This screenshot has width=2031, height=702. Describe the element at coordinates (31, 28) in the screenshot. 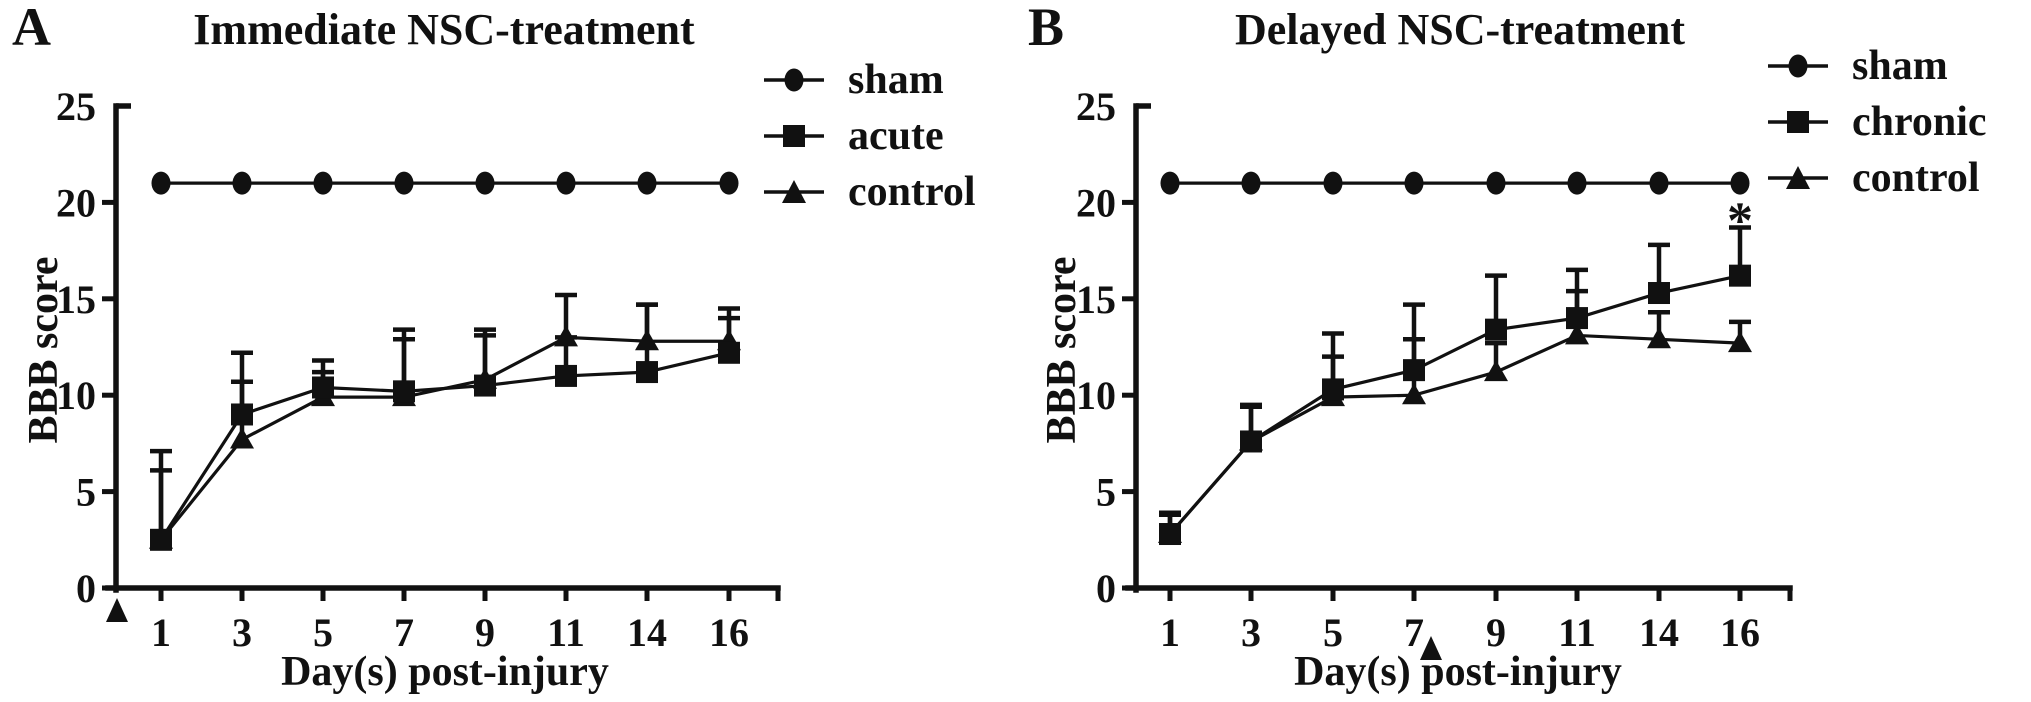

I see `panel-a-letter: A` at that location.